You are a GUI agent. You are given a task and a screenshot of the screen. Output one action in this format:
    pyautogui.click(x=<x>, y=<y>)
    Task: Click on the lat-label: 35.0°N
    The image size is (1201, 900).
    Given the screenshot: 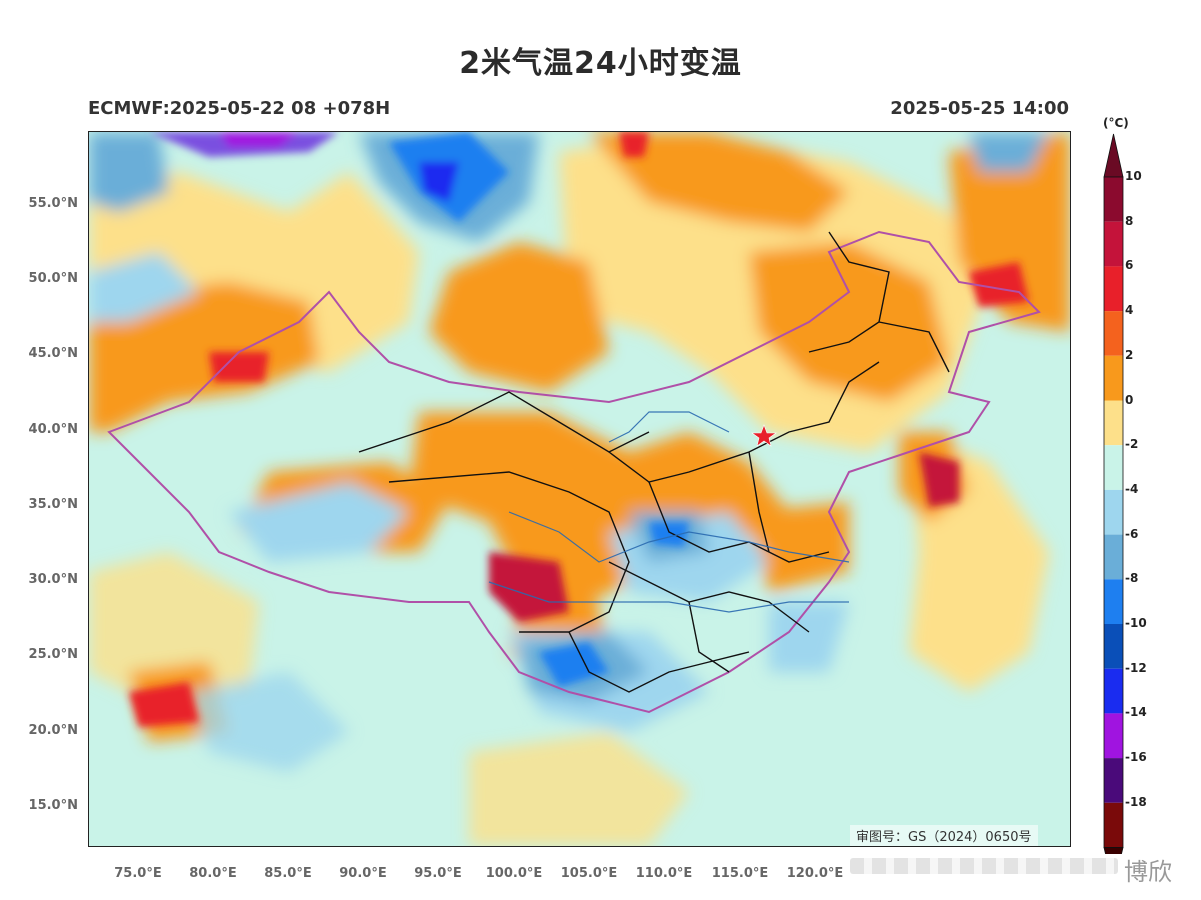 What is the action you would take?
    pyautogui.click(x=53, y=504)
    